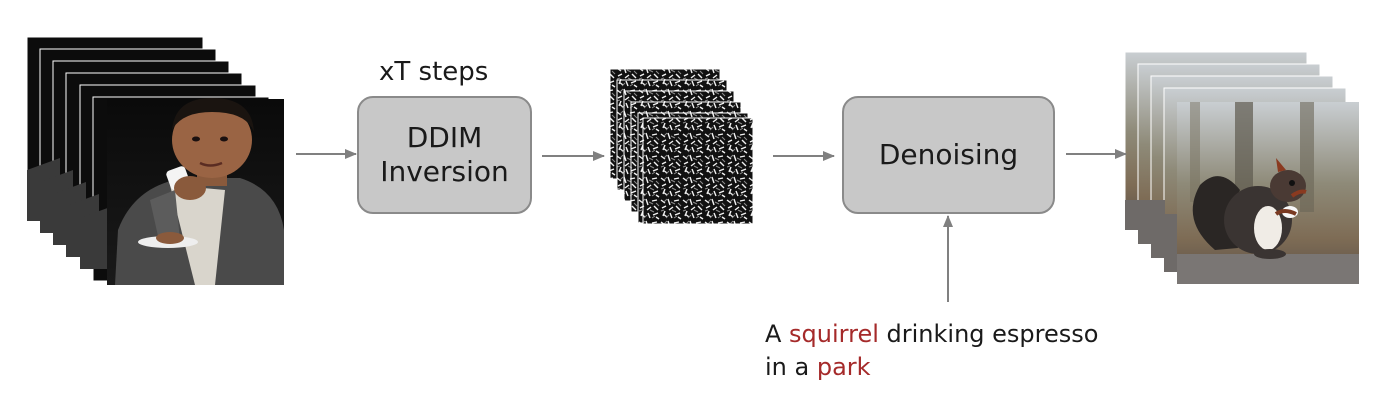 The width and height of the screenshot is (1394, 408). What do you see at coordinates (988, 334) in the screenshot?
I see `prompt-text: drinking espresso` at bounding box center [988, 334].